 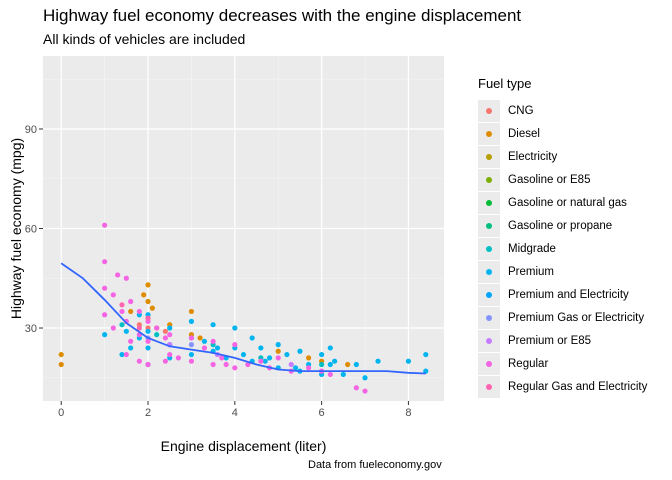 What do you see at coordinates (505, 83) in the screenshot?
I see `legend-title: Fuel type` at bounding box center [505, 83].